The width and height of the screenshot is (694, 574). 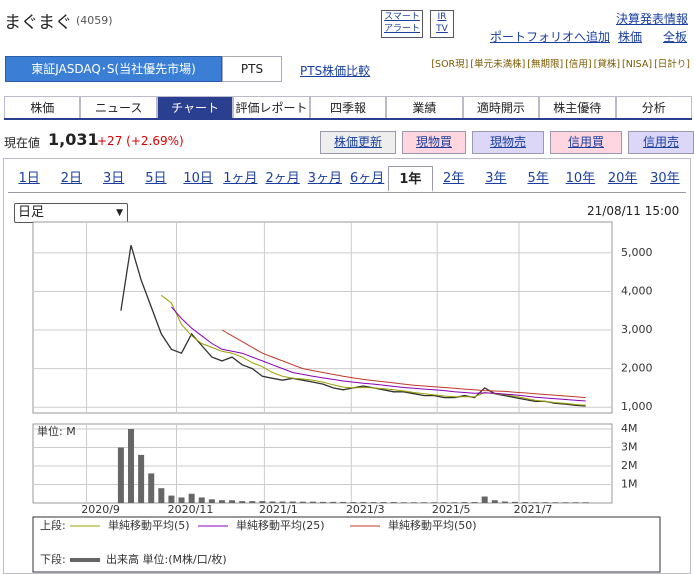 I want to click on stock-code: (4059), so click(x=94, y=20).